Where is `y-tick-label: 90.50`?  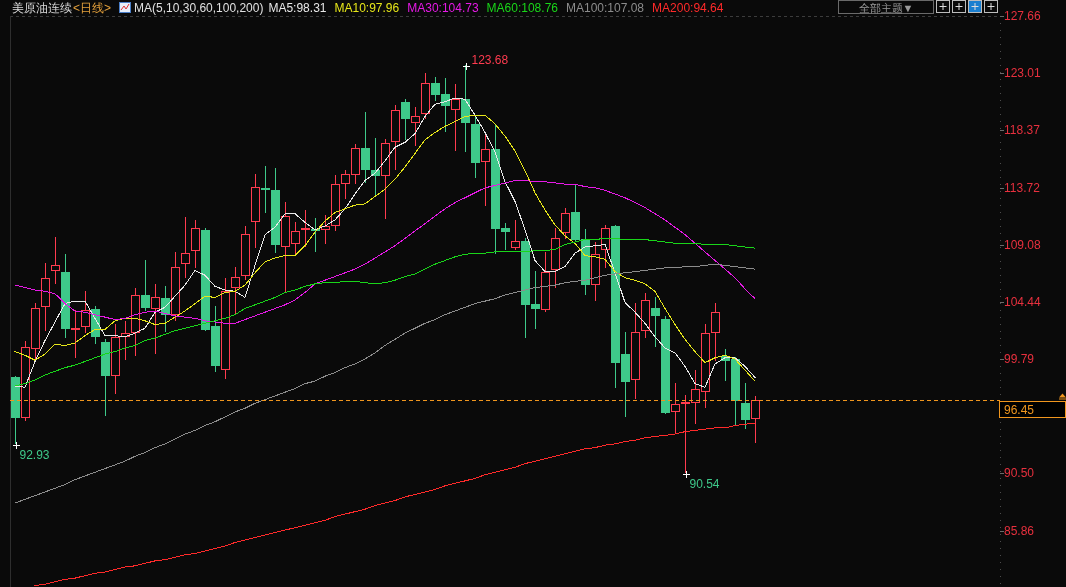
y-tick-label: 90.50 is located at coordinates (1019, 473).